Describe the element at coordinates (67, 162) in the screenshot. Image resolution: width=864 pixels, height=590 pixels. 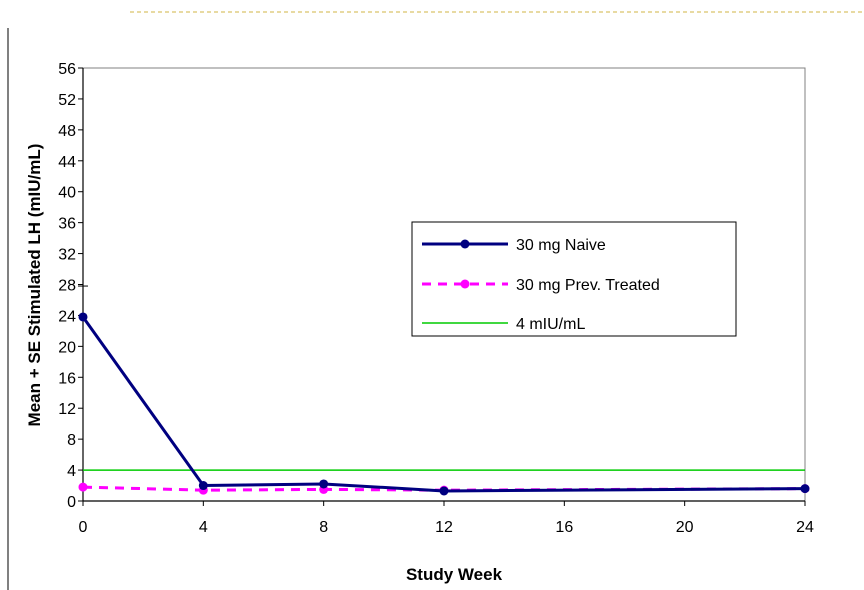
I see `y-tick-label: 44` at that location.